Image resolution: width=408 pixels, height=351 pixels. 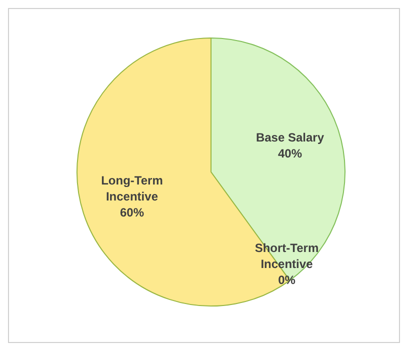 I want to click on data-label: 60%, so click(x=132, y=213).